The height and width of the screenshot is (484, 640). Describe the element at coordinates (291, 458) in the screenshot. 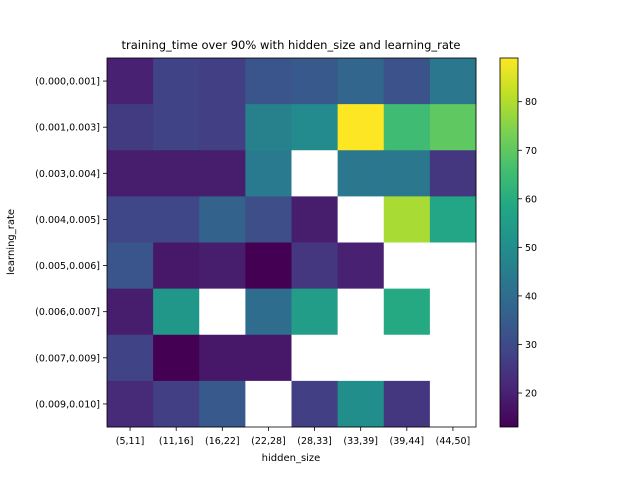

I see `x-axis-label: hidden_size` at that location.